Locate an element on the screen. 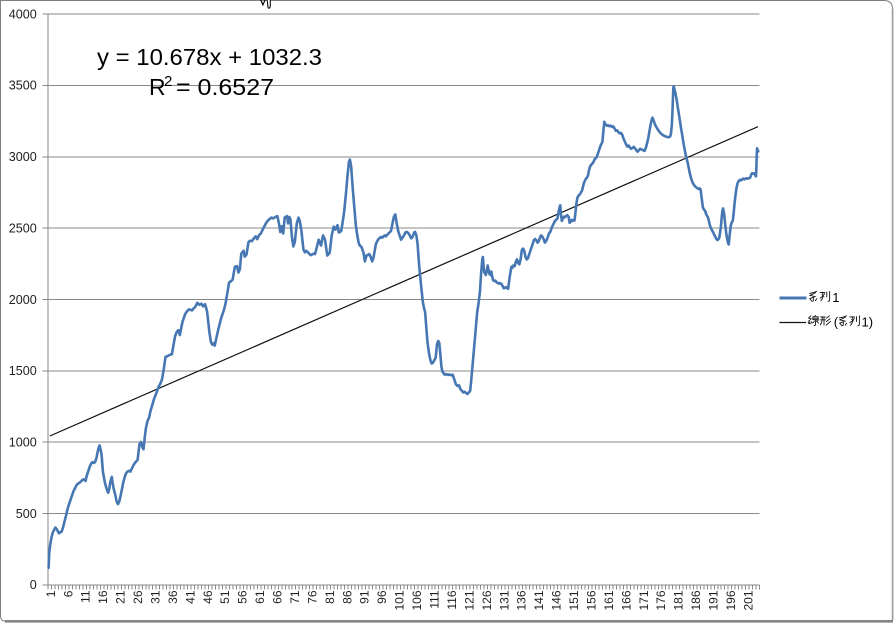 The image size is (894, 623). svg-text: 121 is located at coordinates (469, 600).